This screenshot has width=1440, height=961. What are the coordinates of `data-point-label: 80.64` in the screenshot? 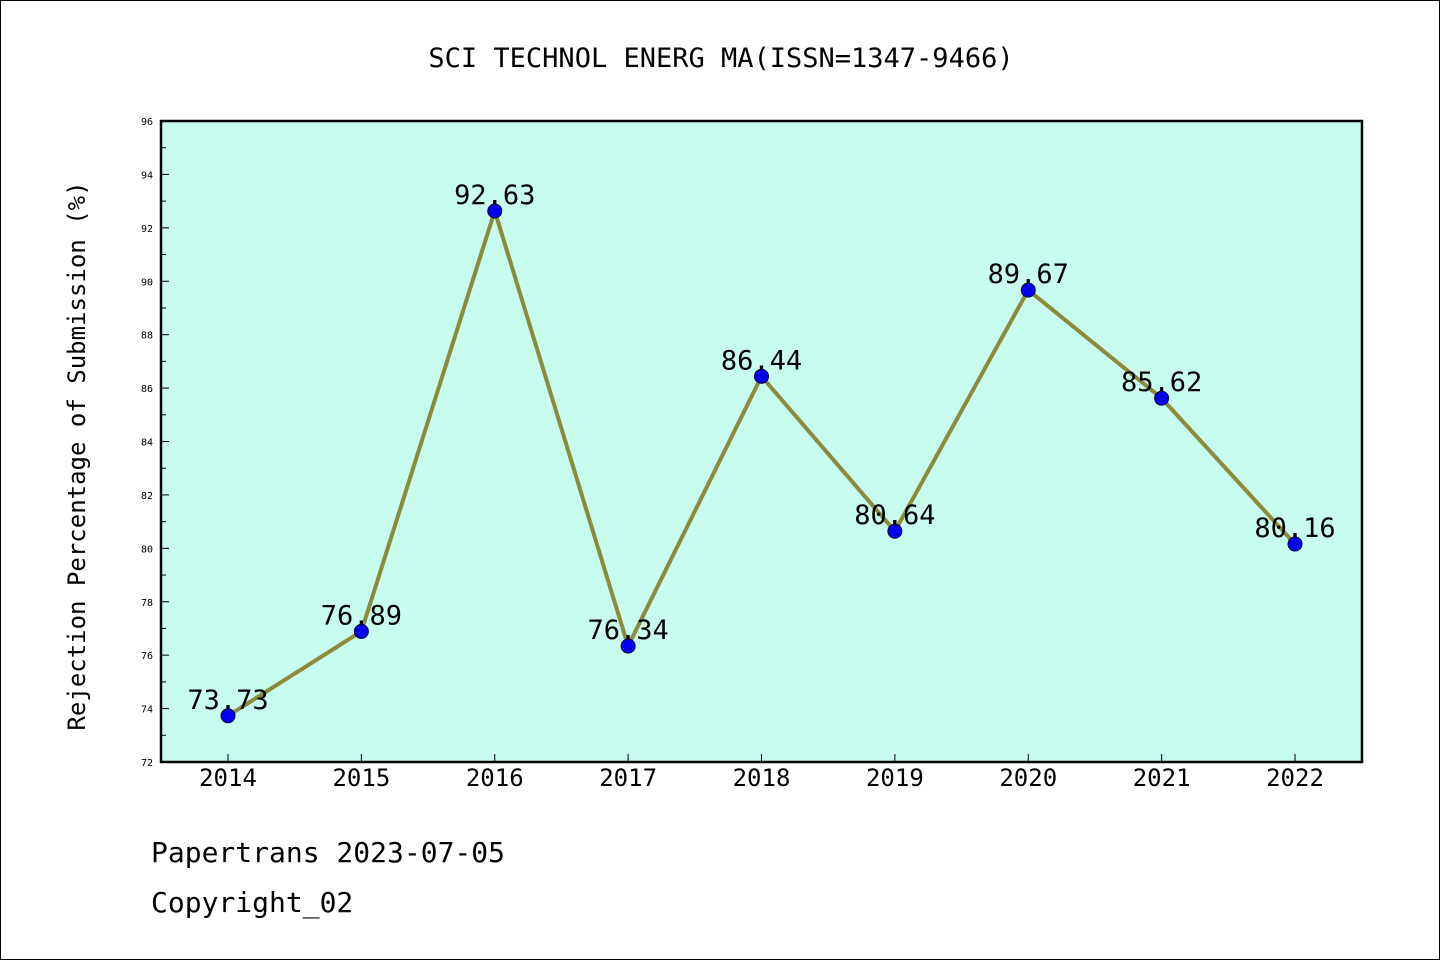 It's located at (894, 515).